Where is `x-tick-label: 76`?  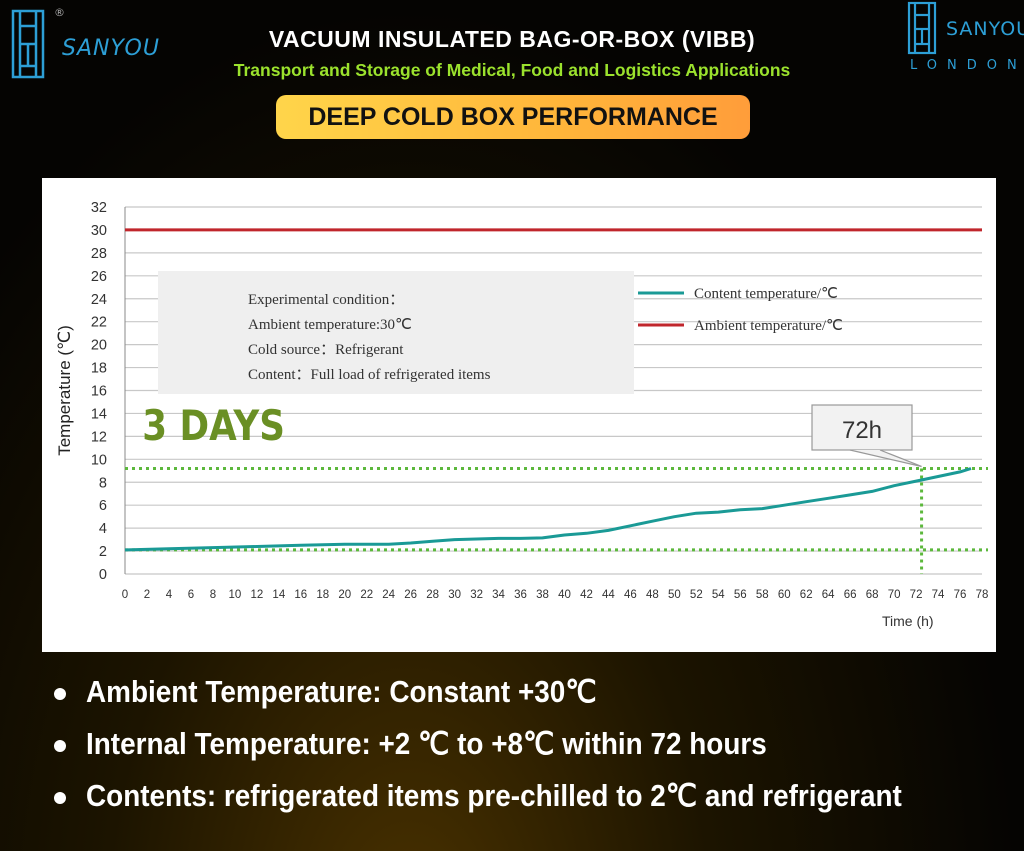
x-tick-label: 76 is located at coordinates (960, 595).